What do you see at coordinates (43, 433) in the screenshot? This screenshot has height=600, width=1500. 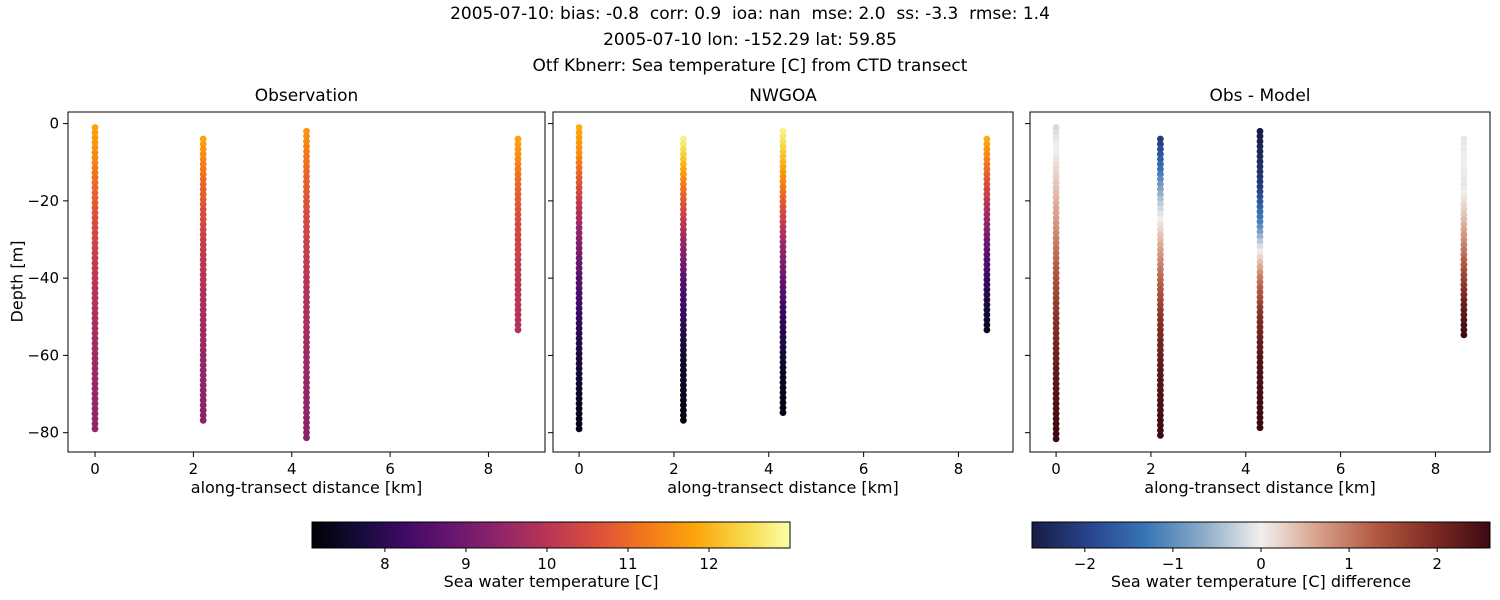 I see `y-tick-label: −80` at bounding box center [43, 433].